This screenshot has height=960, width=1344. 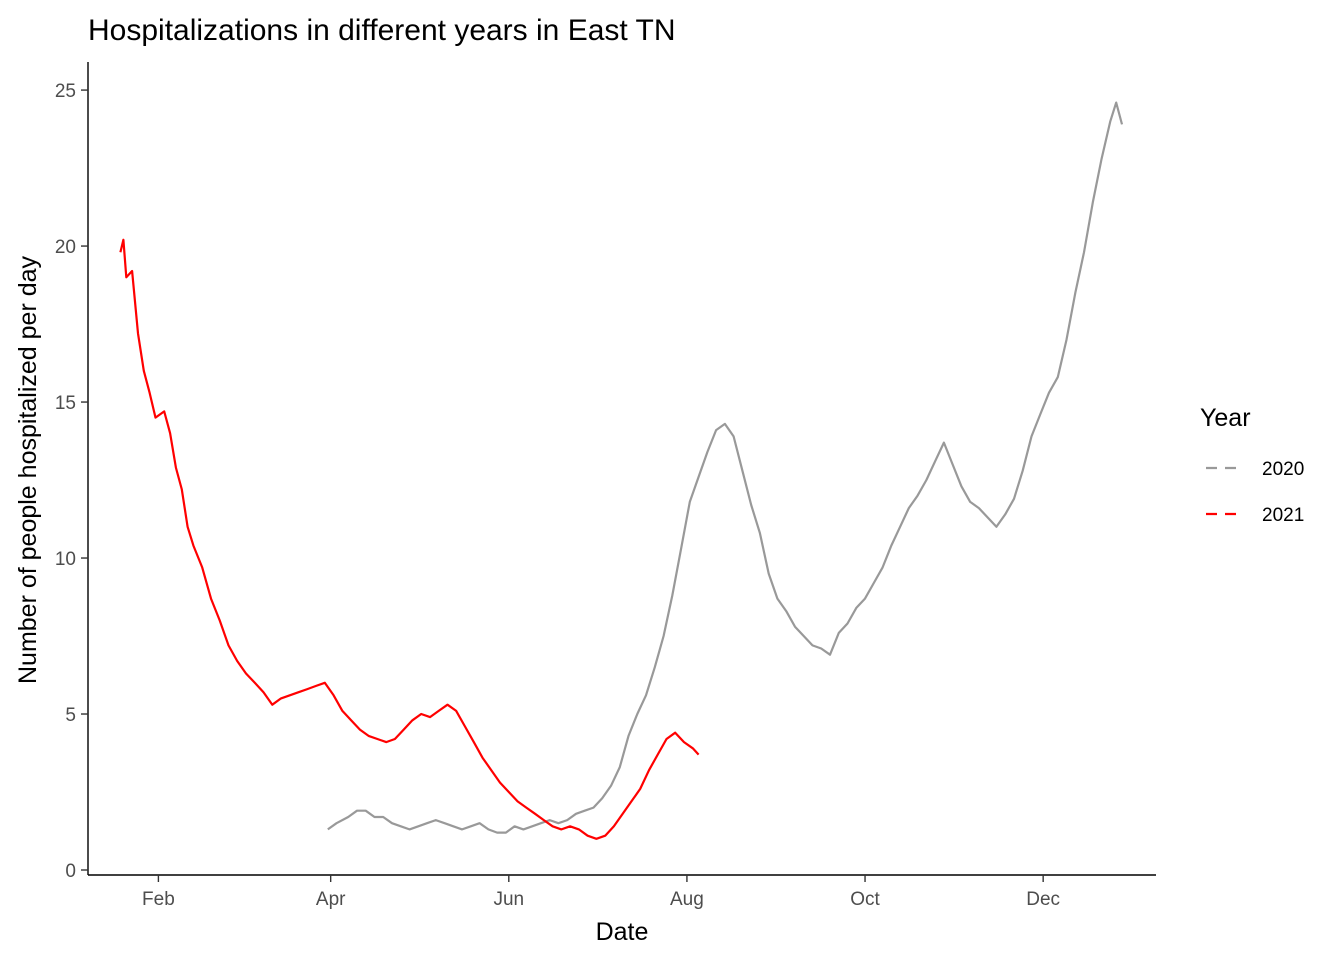 I want to click on x-axis-ticks: Feb Apr Jun Aug Oct Dec, so click(x=601, y=892).